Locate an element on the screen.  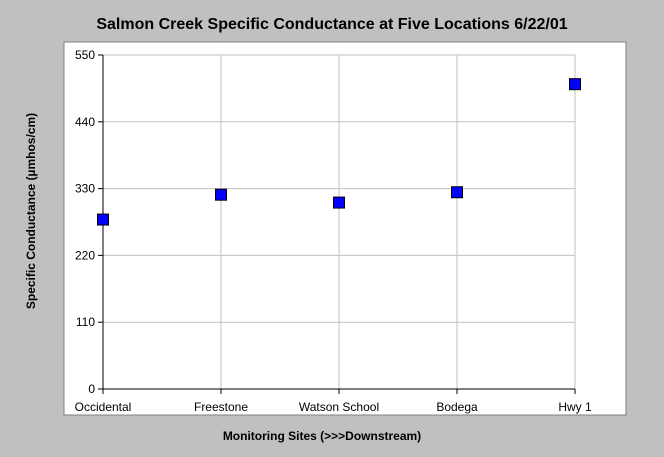
y-tick-label: 220 is located at coordinates (85, 255).